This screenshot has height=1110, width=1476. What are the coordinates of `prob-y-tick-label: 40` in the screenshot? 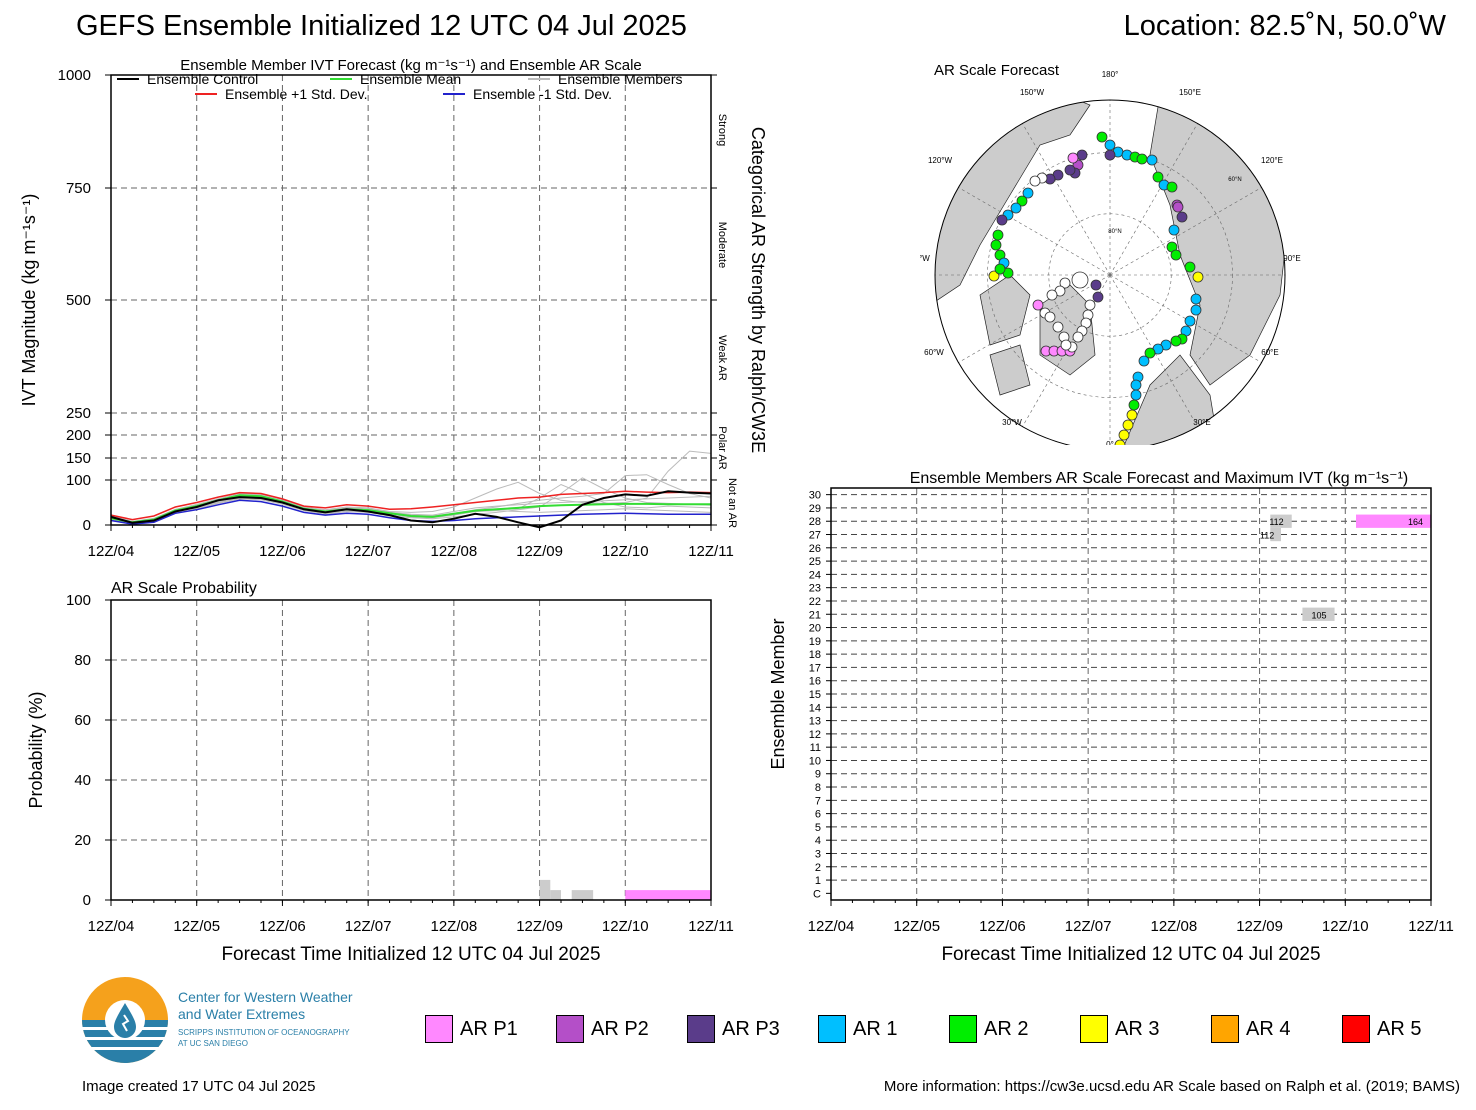 It's located at (82, 780).